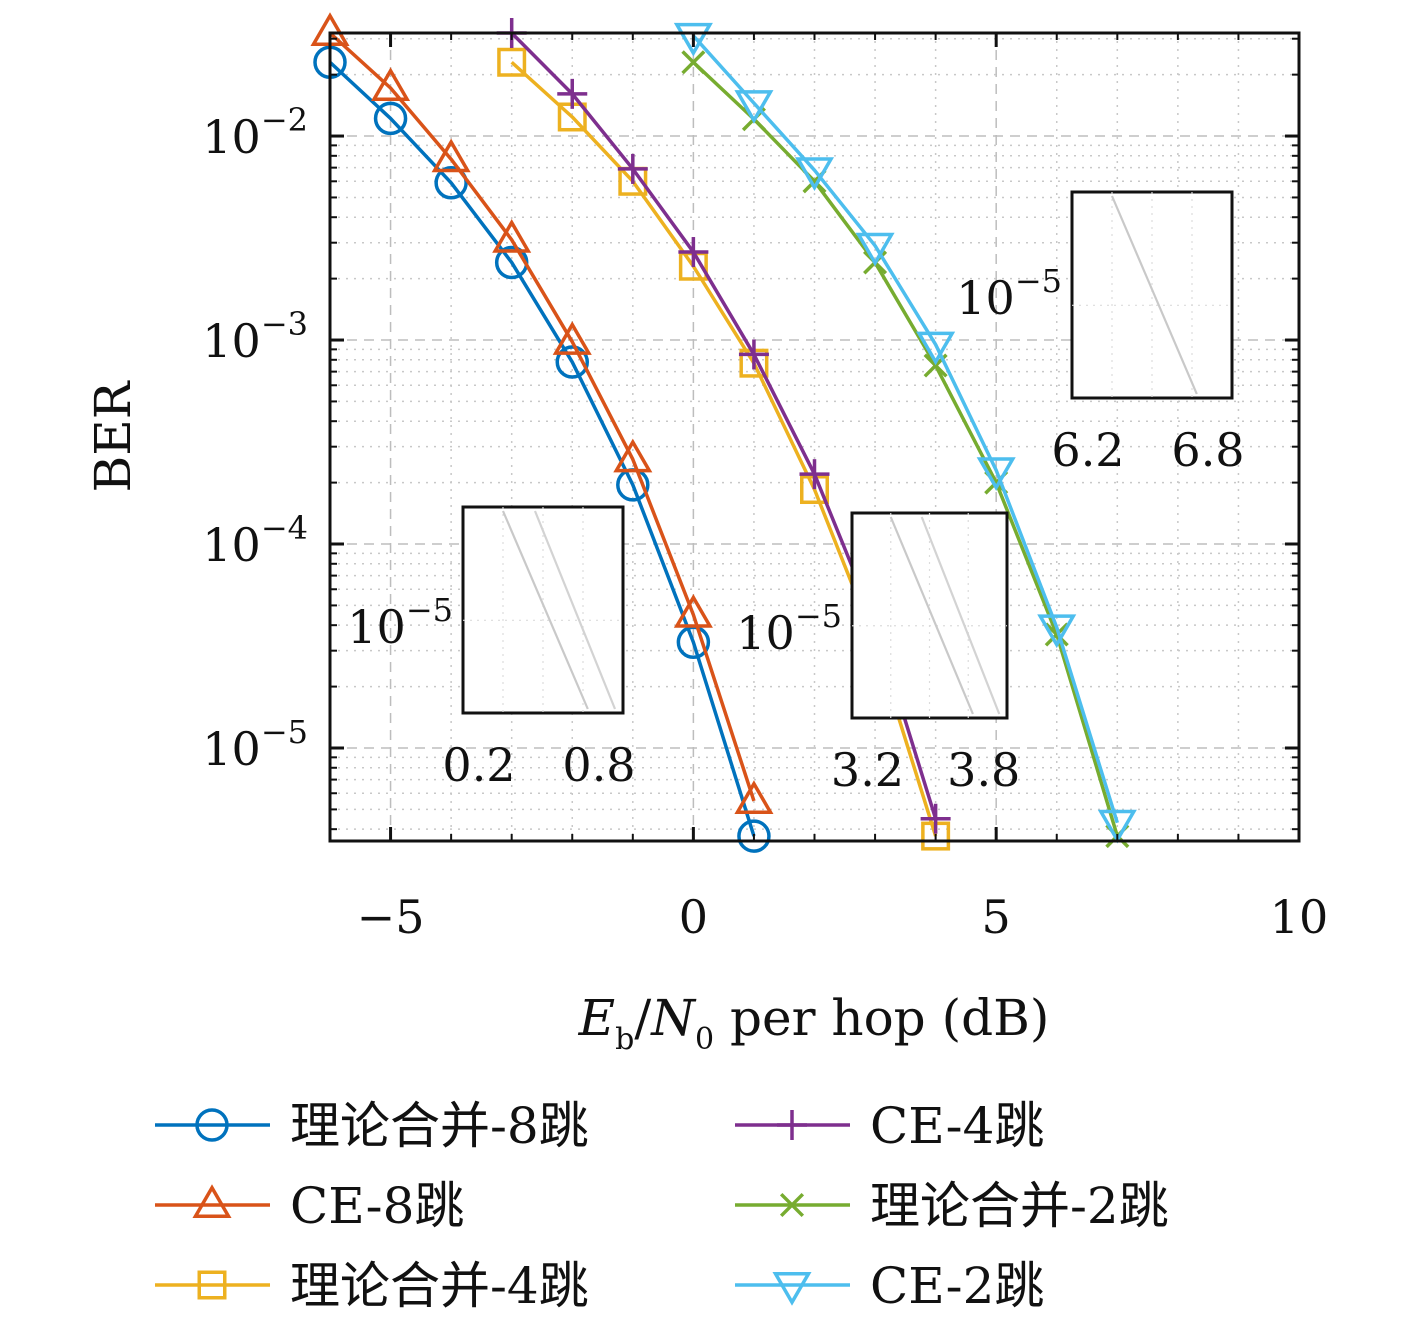 This screenshot has height=1323, width=1417. What do you see at coordinates (478, 765) in the screenshot?
I see `inset-x-tick-label: 0.2` at bounding box center [478, 765].